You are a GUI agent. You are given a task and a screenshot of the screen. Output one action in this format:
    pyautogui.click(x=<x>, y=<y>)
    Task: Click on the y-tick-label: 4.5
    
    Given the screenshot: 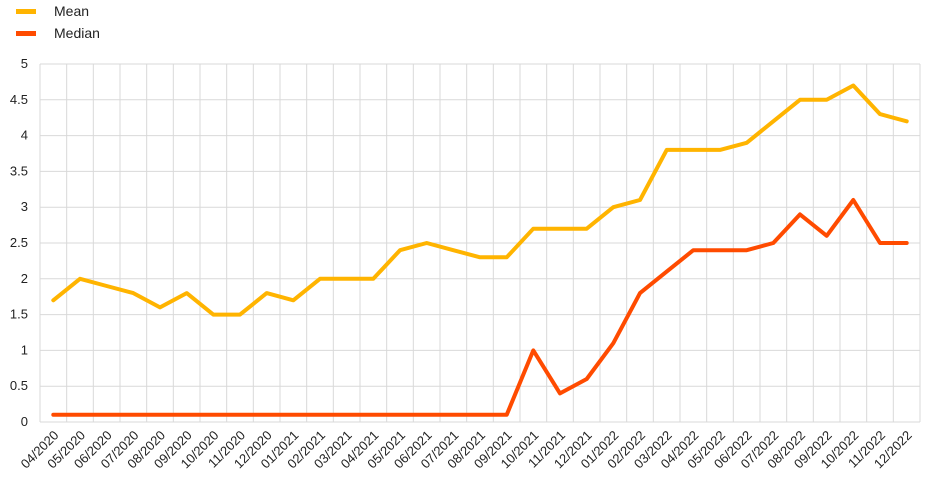 What is the action you would take?
    pyautogui.click(x=19, y=99)
    